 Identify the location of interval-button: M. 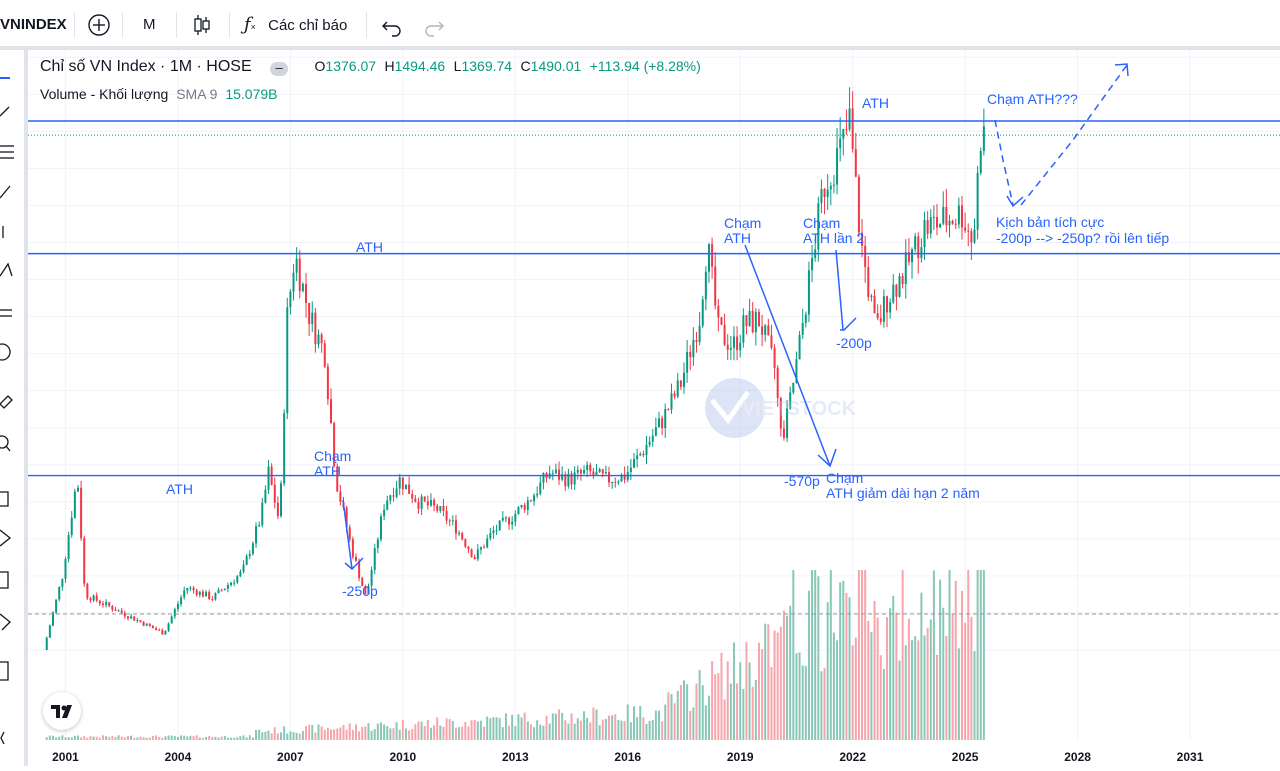
(149, 24).